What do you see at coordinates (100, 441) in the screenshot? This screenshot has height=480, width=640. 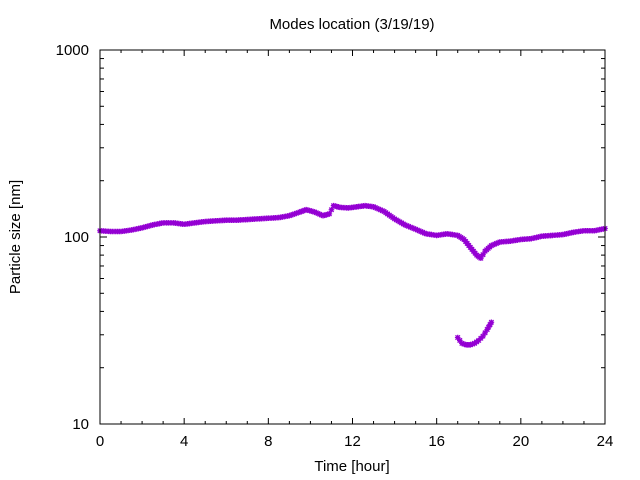 I see `x-tick-label: 0` at bounding box center [100, 441].